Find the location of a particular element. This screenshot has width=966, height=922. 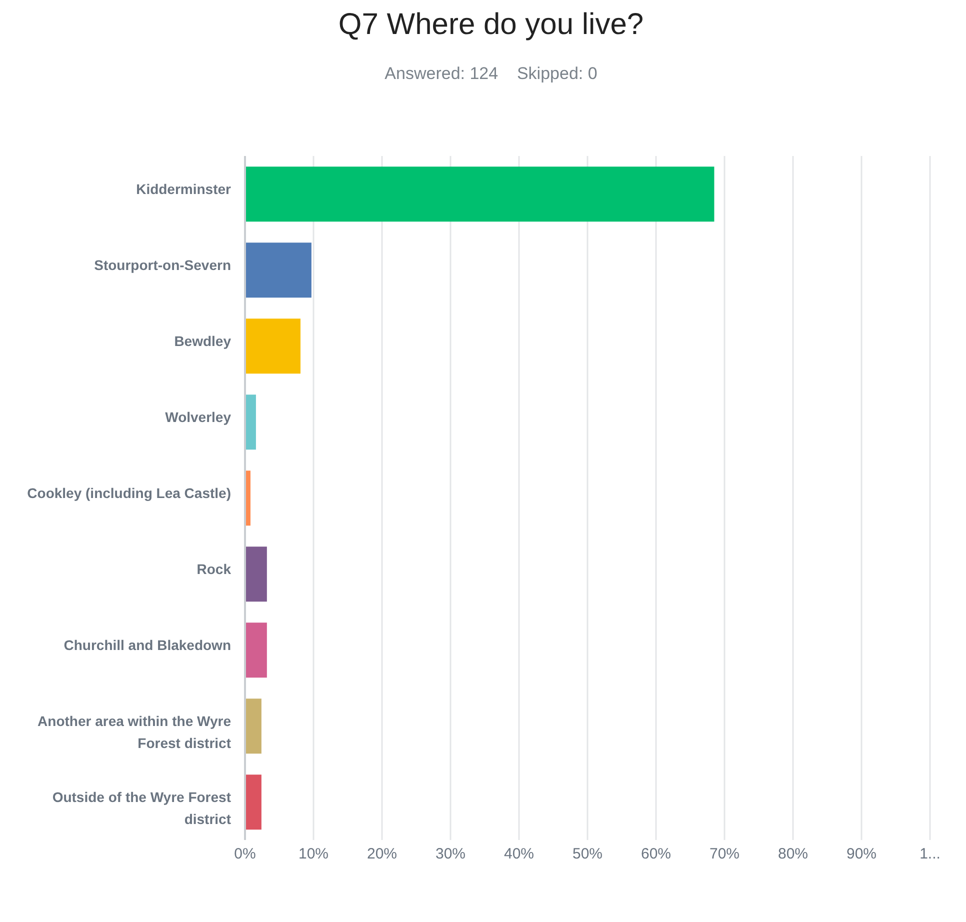

y-tick-label: Bewdley is located at coordinates (203, 341).